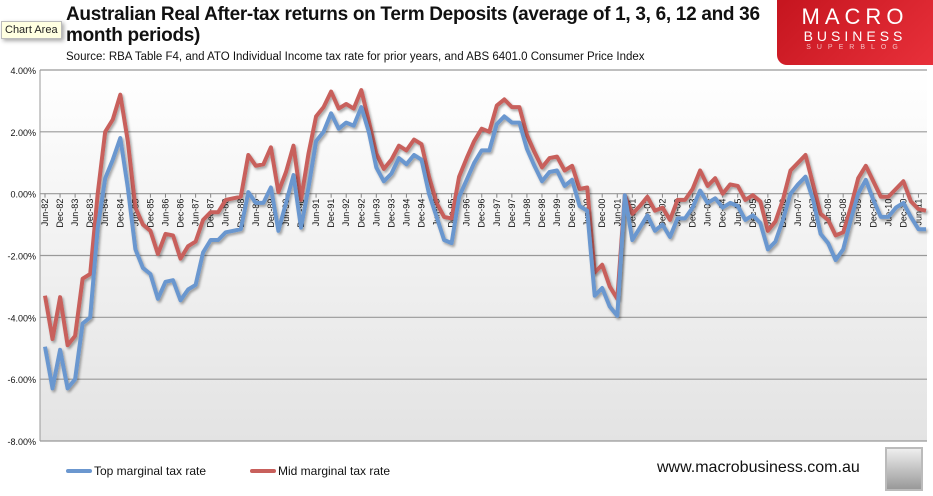 The width and height of the screenshot is (933, 496). What do you see at coordinates (241, 213) in the screenshot?
I see `x-tick-label: Dec-88` at bounding box center [241, 213].